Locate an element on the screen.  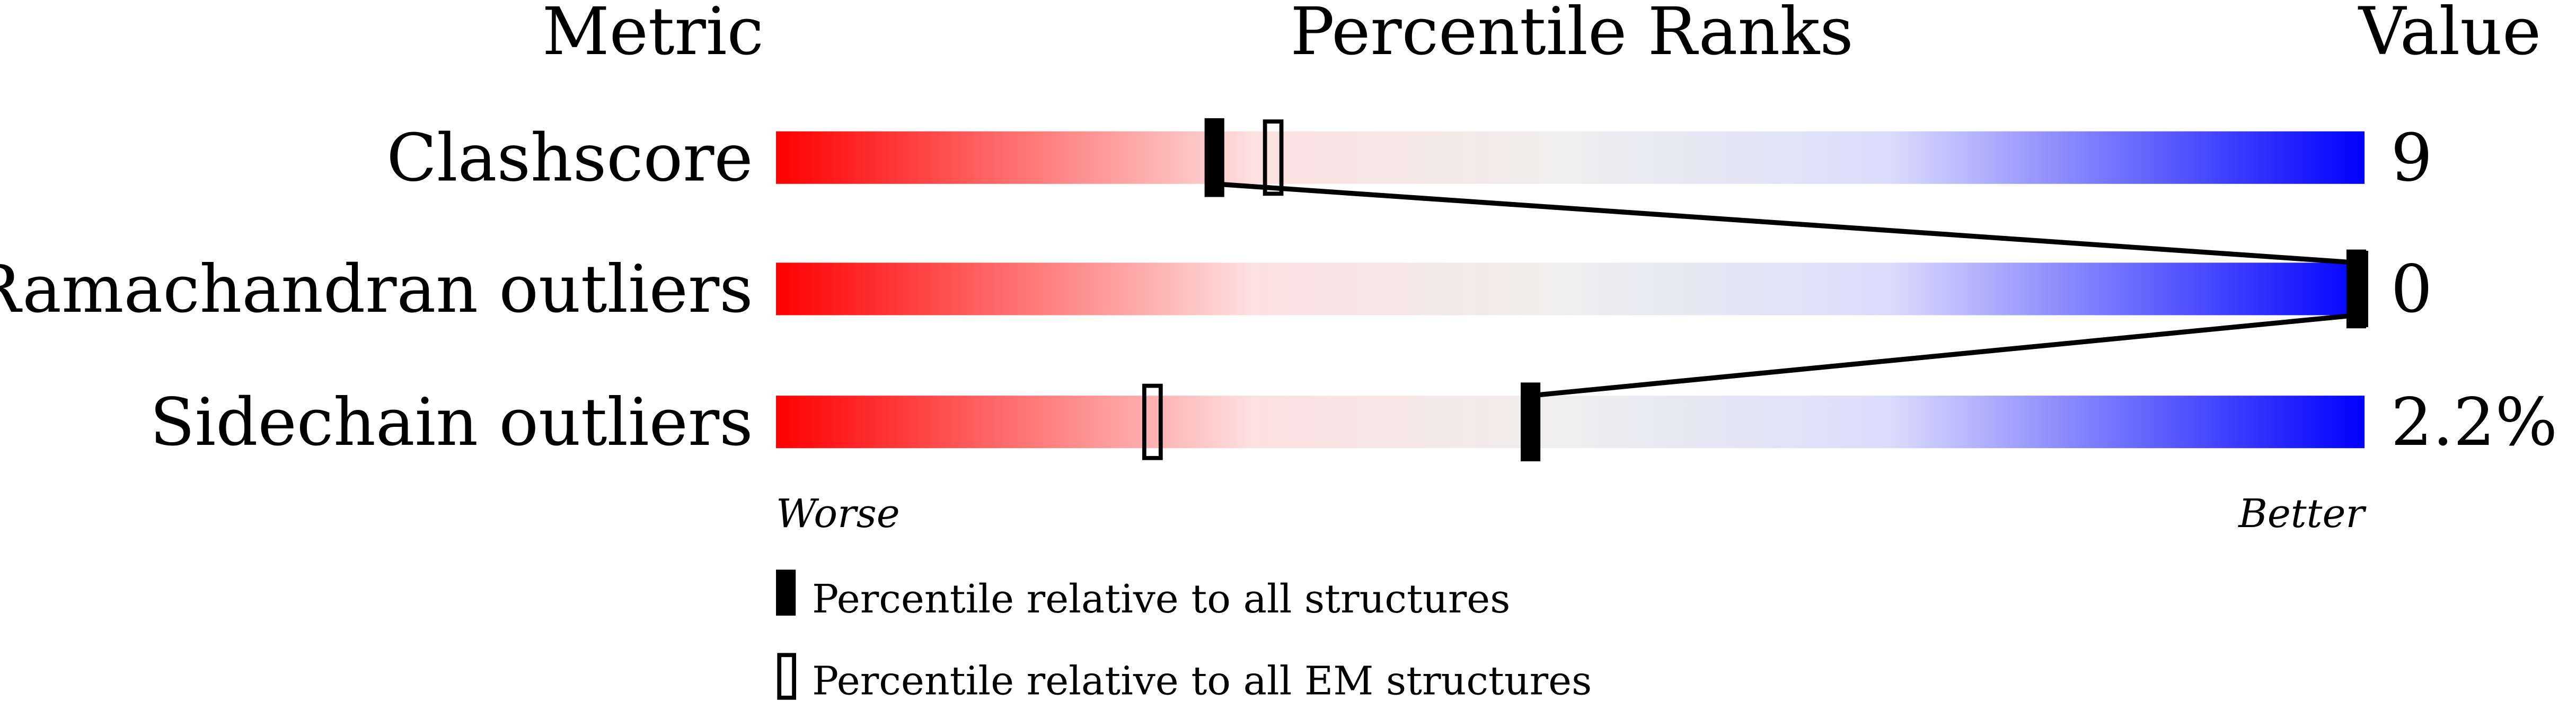
legend-label-all: Percentile relative to all structures is located at coordinates (1161, 599).